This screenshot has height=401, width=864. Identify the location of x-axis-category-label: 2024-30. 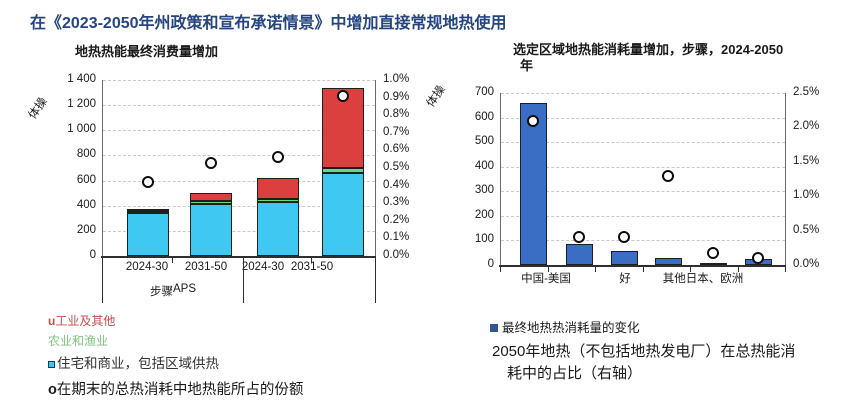
(147, 267).